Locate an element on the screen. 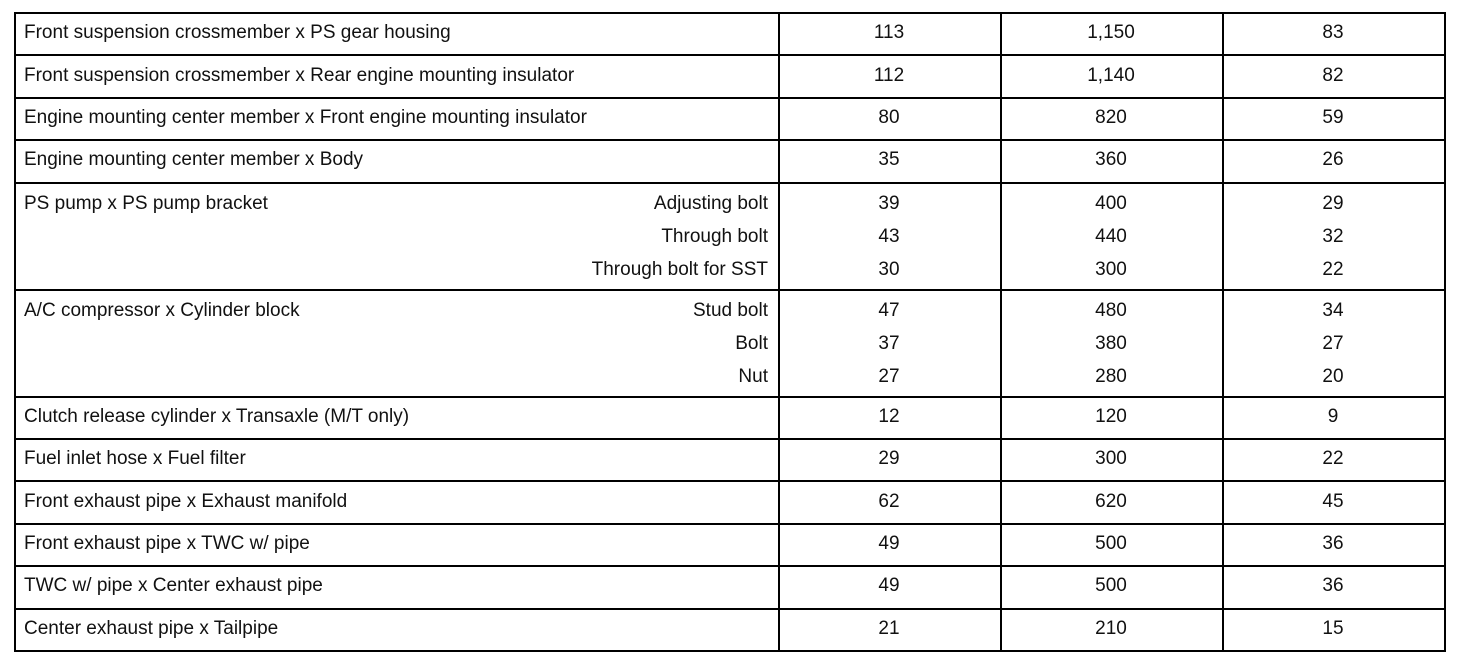 This screenshot has height=662, width=1472. value-cell: 380 is located at coordinates (1111, 343).